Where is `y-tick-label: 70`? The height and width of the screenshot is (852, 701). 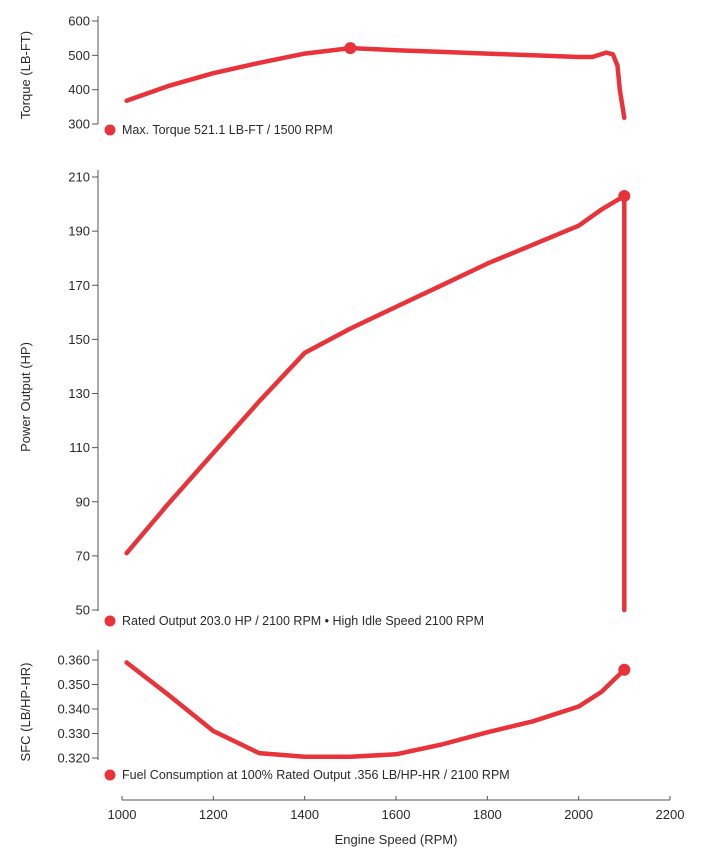
y-tick-label: 70 is located at coordinates (83, 555).